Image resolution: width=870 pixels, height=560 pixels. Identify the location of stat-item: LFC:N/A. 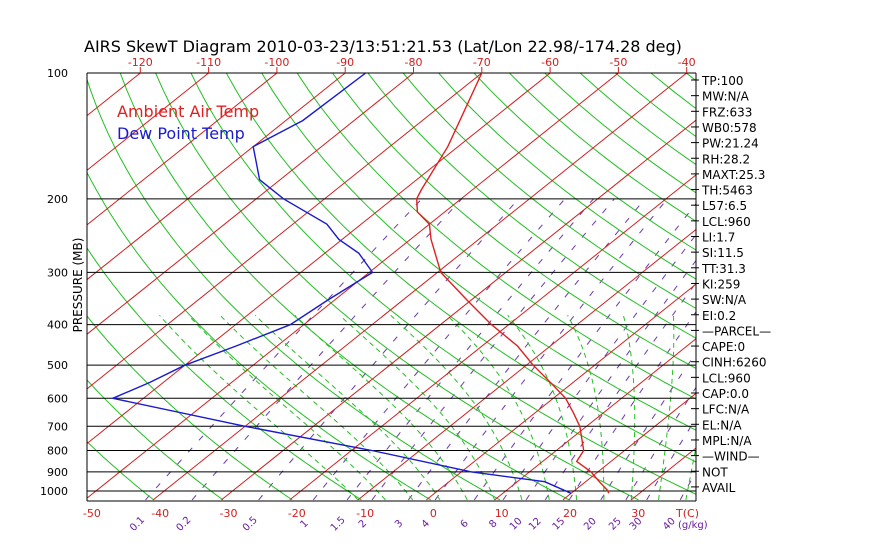
(726, 410).